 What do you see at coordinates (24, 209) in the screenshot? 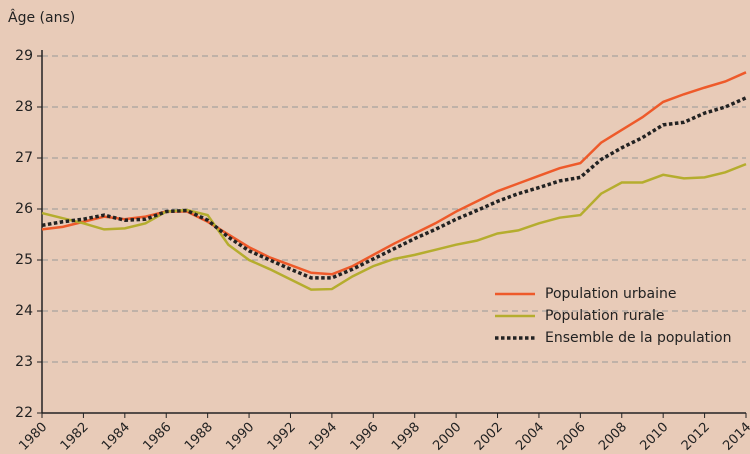
I see `y-tick-label: 26` at bounding box center [24, 209].